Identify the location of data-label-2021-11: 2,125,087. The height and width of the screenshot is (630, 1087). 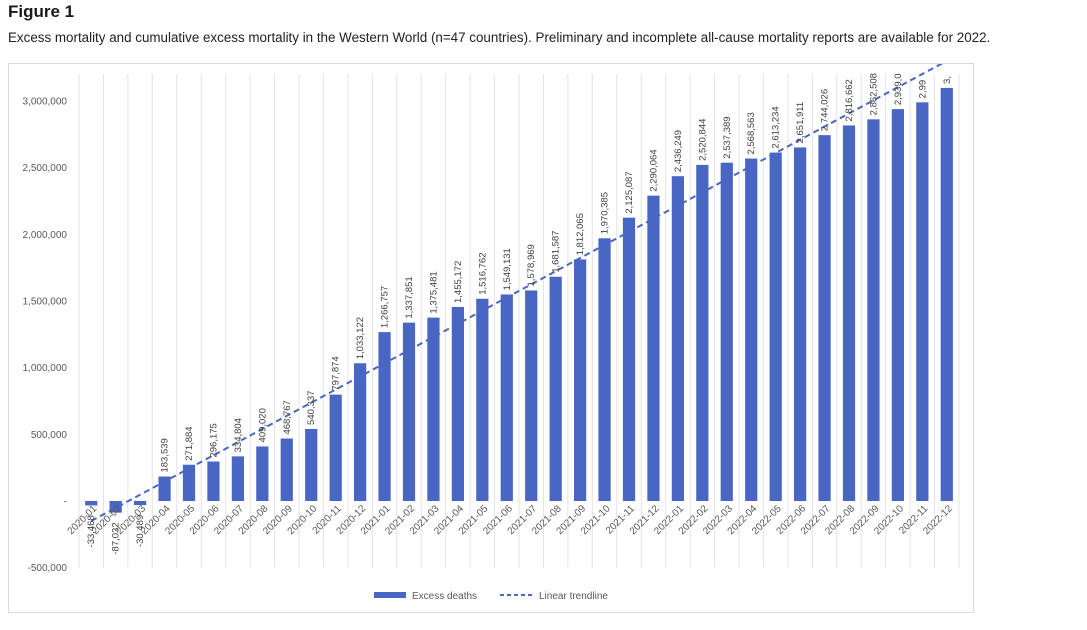
(629, 192).